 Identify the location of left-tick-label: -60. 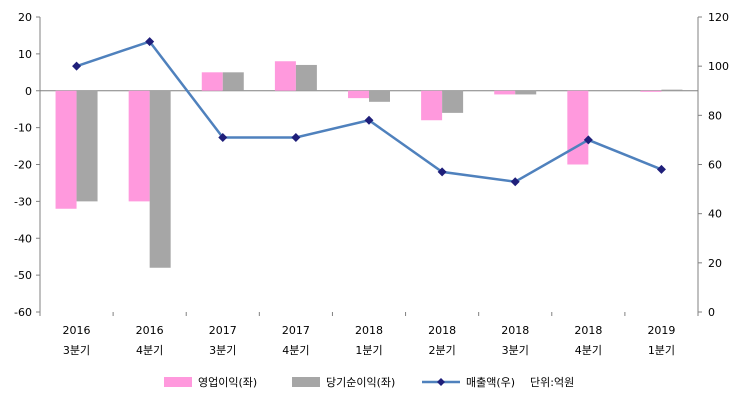
(23, 312).